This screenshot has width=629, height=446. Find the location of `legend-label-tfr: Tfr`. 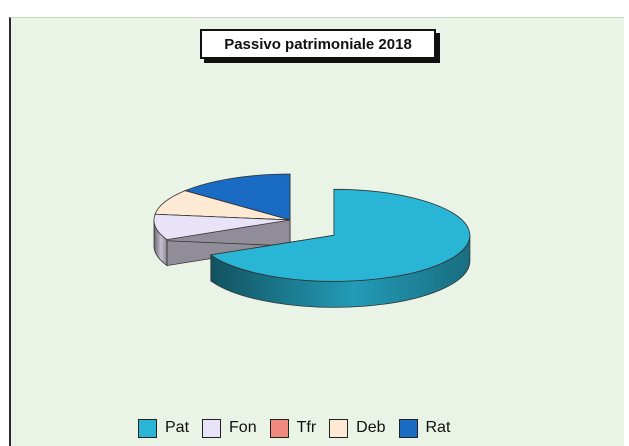

legend-label-tfr: Tfr is located at coordinates (306, 427).